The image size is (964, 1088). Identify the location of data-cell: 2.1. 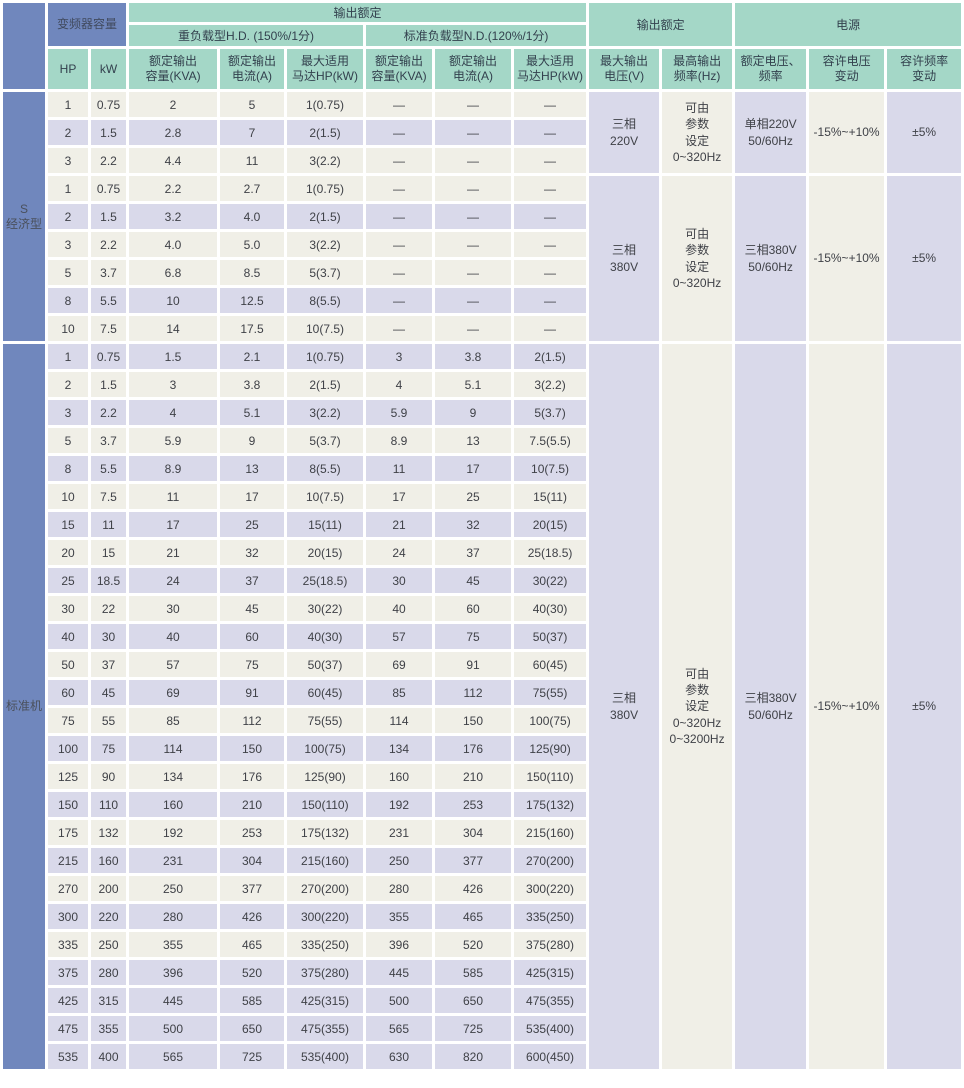
(252, 356).